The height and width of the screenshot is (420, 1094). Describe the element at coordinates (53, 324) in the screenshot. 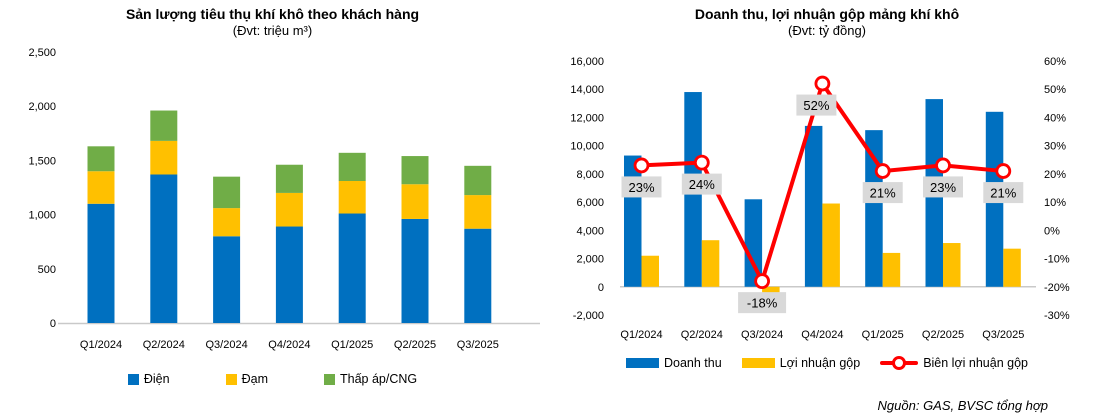

I see `left-y-axis-tick-label: 0` at that location.